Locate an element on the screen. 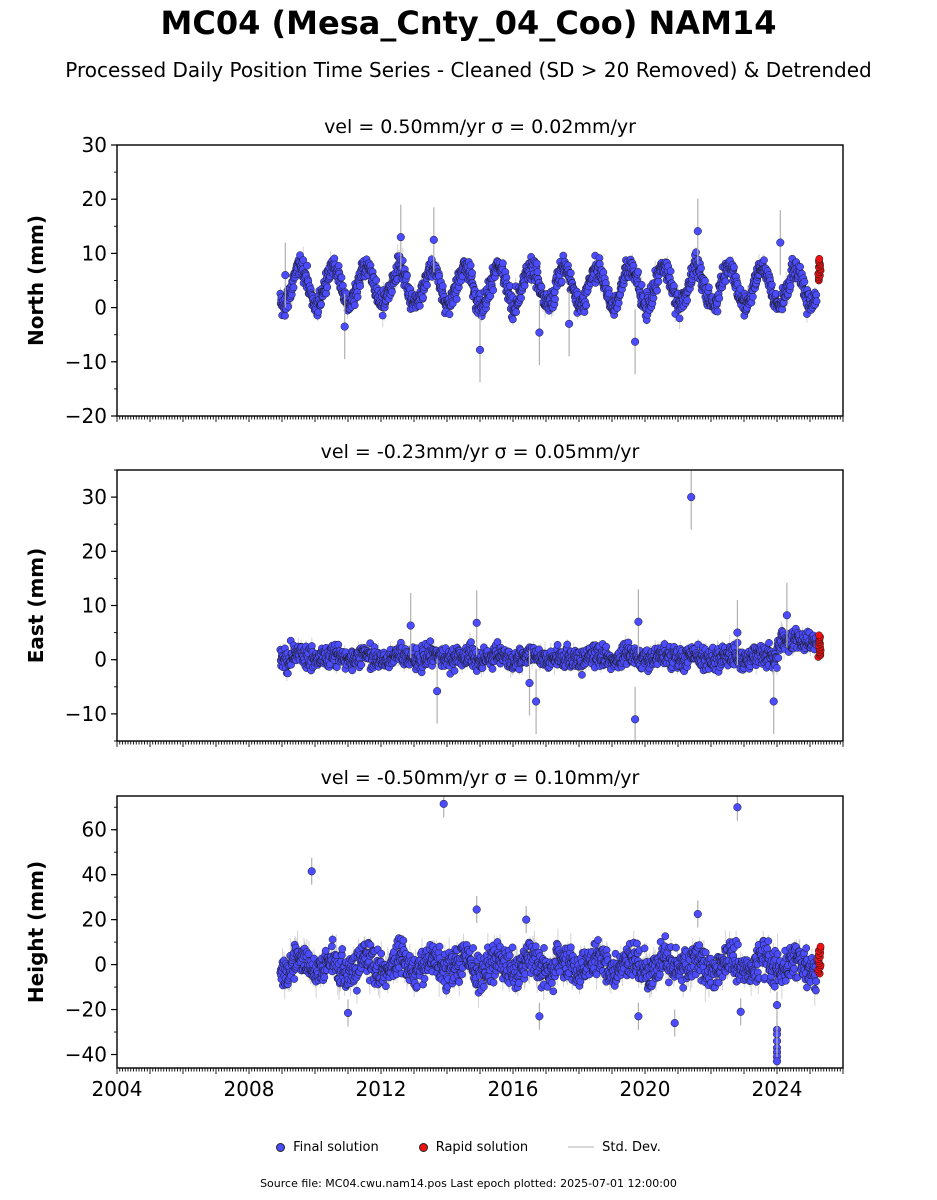  y-tick-label: 10 is located at coordinates (94, 253).